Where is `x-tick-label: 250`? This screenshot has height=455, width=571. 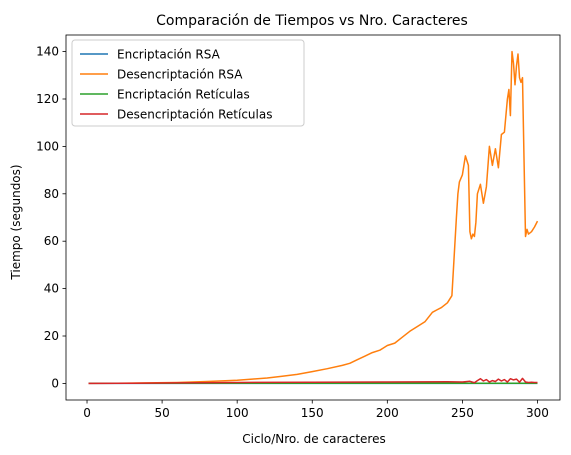
x-tick-label: 250 is located at coordinates (462, 413).